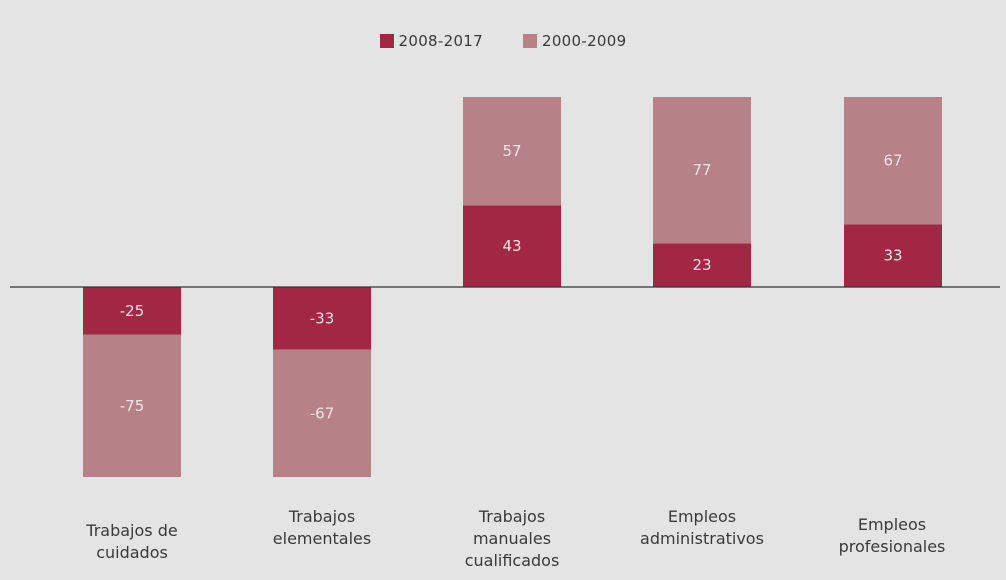  What do you see at coordinates (322, 527) in the screenshot?
I see `category-label: Trabajos elementales` at bounding box center [322, 527].